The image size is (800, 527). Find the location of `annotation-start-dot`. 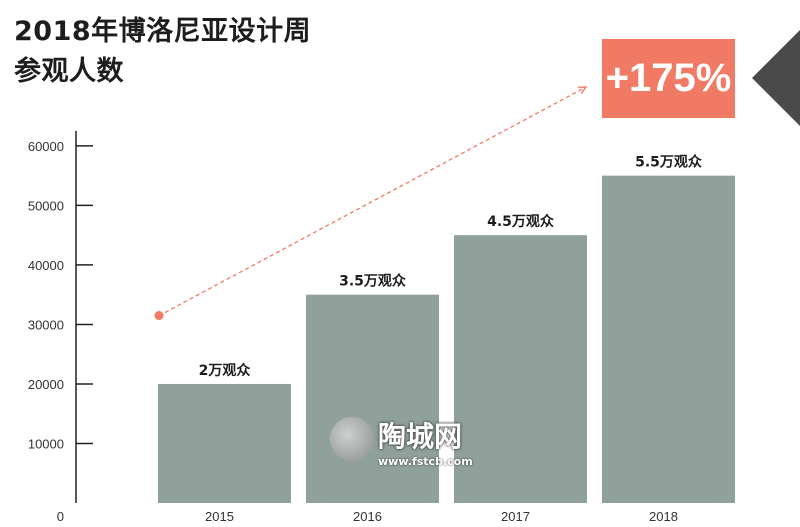

annotation-start-dot is located at coordinates (159, 316).